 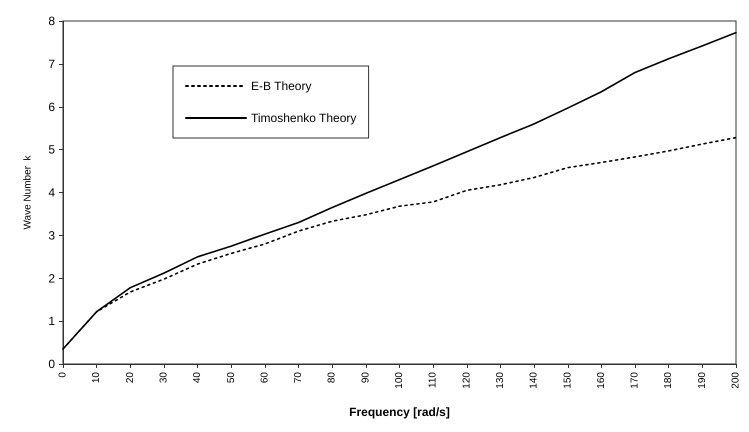 What do you see at coordinates (52, 193) in the screenshot?
I see `y-tick-label: 4` at bounding box center [52, 193].